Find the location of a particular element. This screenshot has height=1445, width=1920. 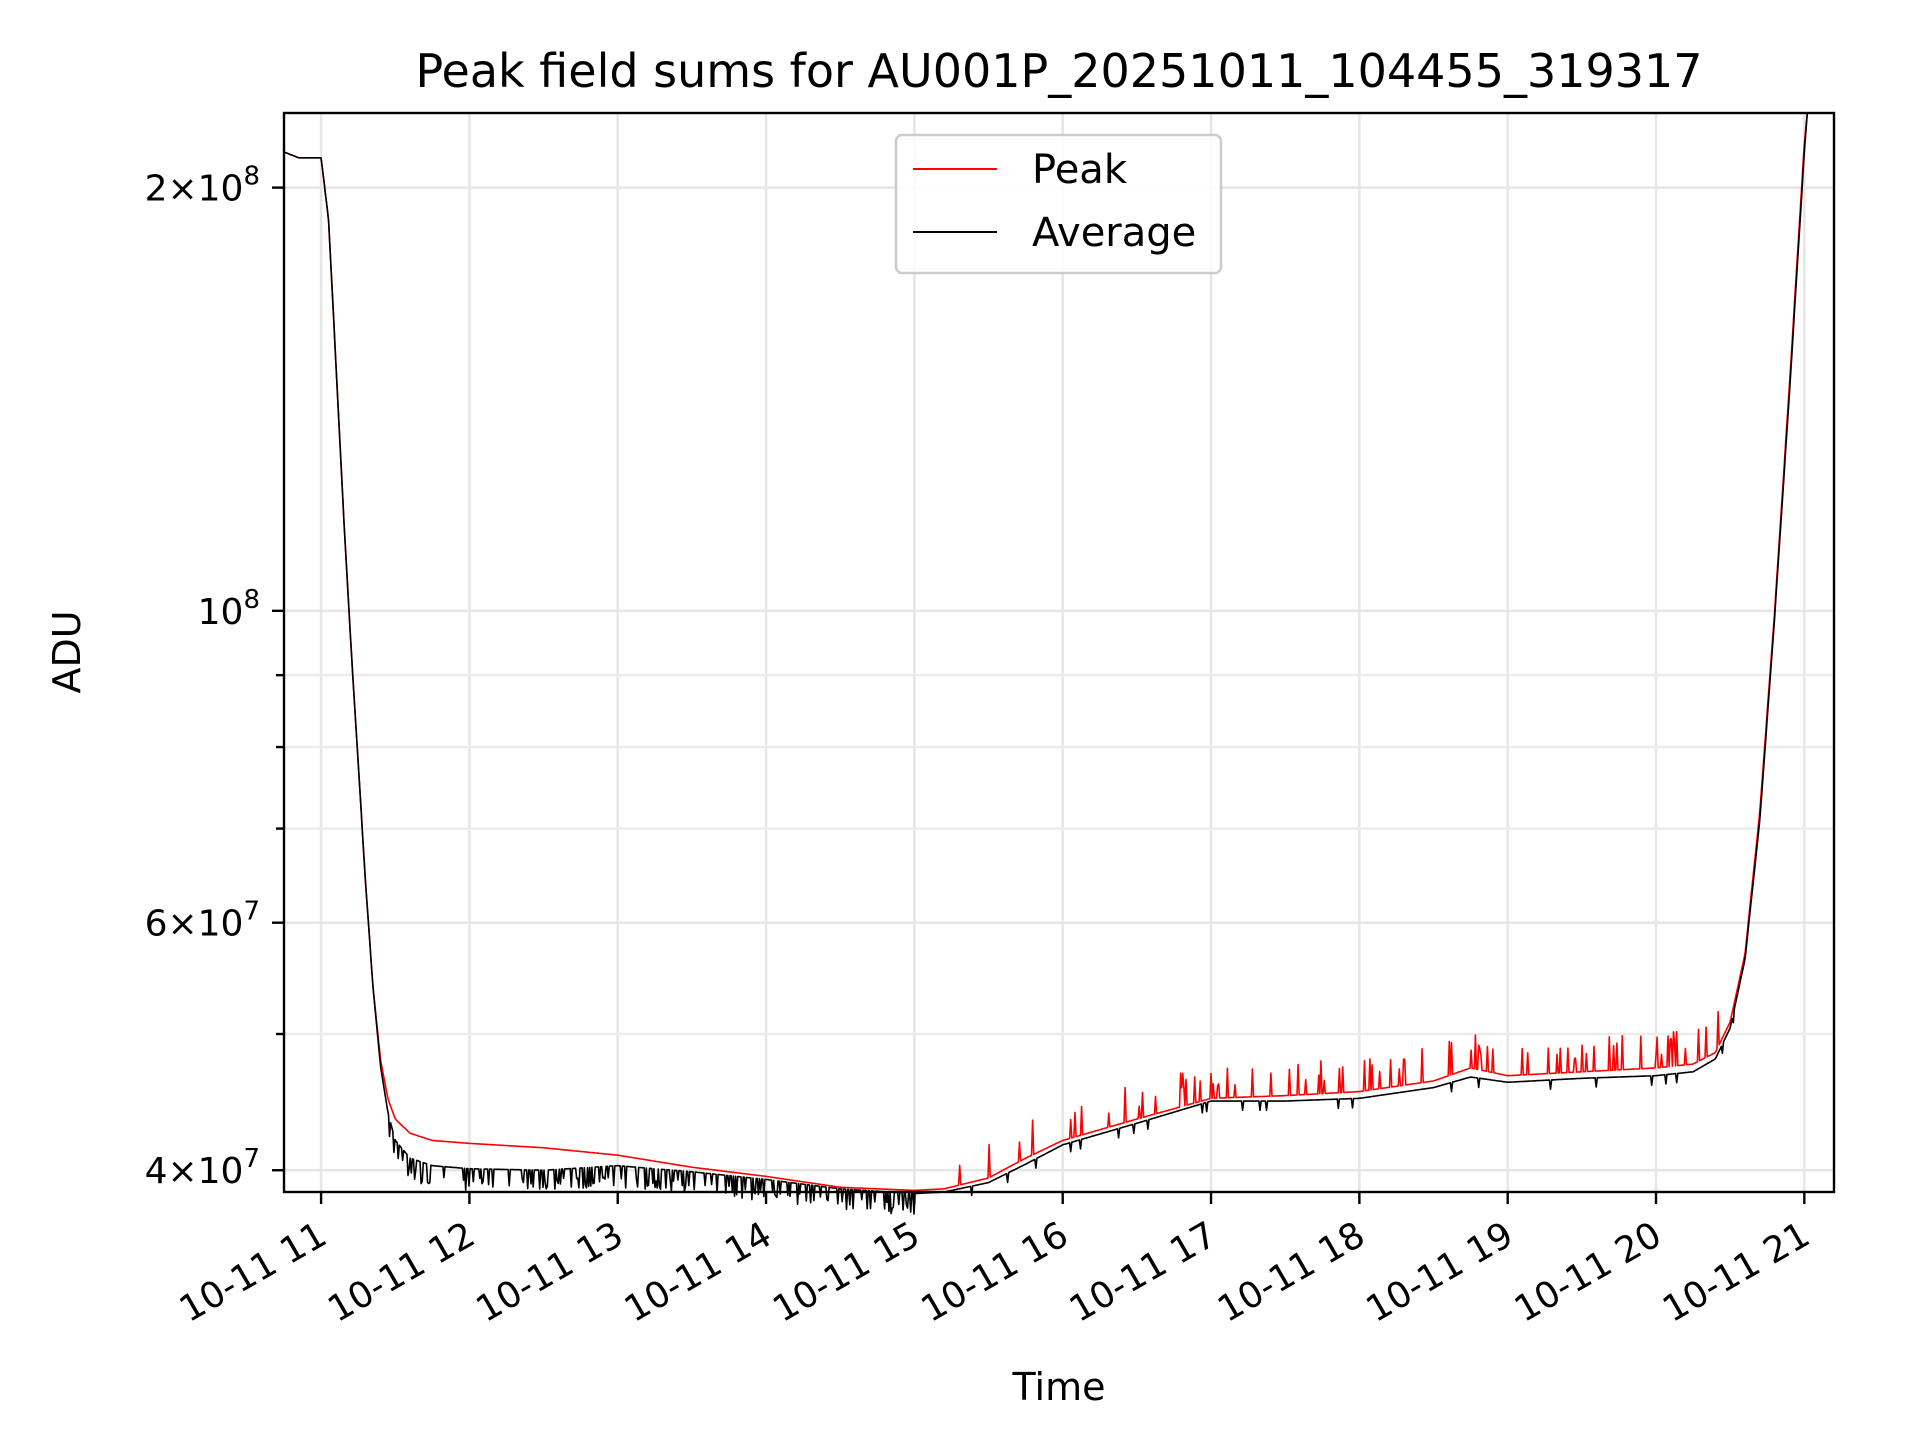

y-tick-label: 108 is located at coordinates (229, 609).